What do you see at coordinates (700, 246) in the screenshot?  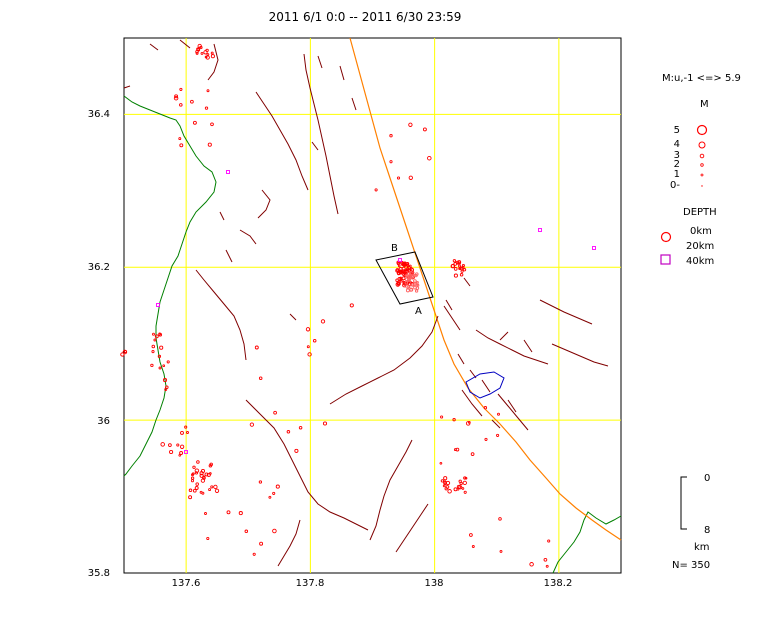 I see `depth-label: 20km` at bounding box center [700, 246].